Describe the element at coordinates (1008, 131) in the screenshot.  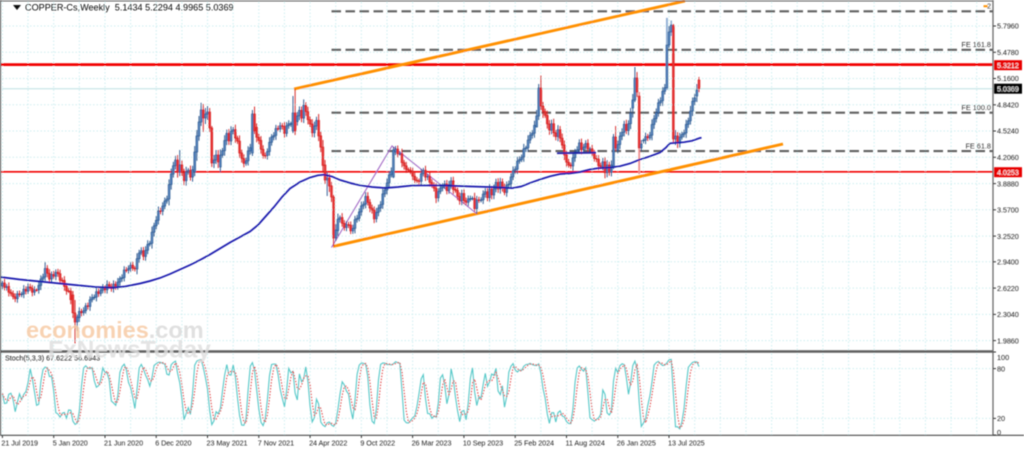
I see `svg-text: 4.5240` at that location.